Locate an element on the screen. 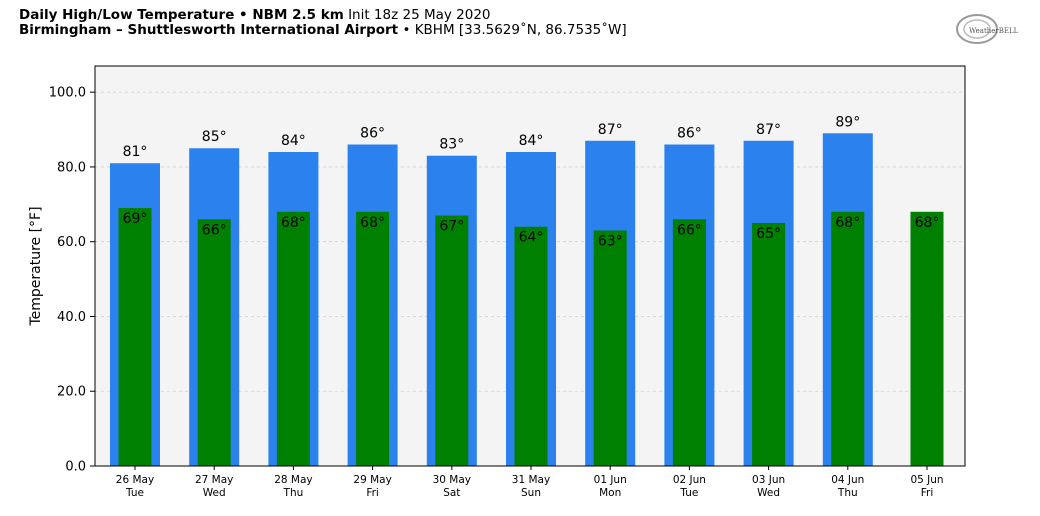 This screenshot has height=516, width=1040. high-temp-label: 85° is located at coordinates (214, 137).